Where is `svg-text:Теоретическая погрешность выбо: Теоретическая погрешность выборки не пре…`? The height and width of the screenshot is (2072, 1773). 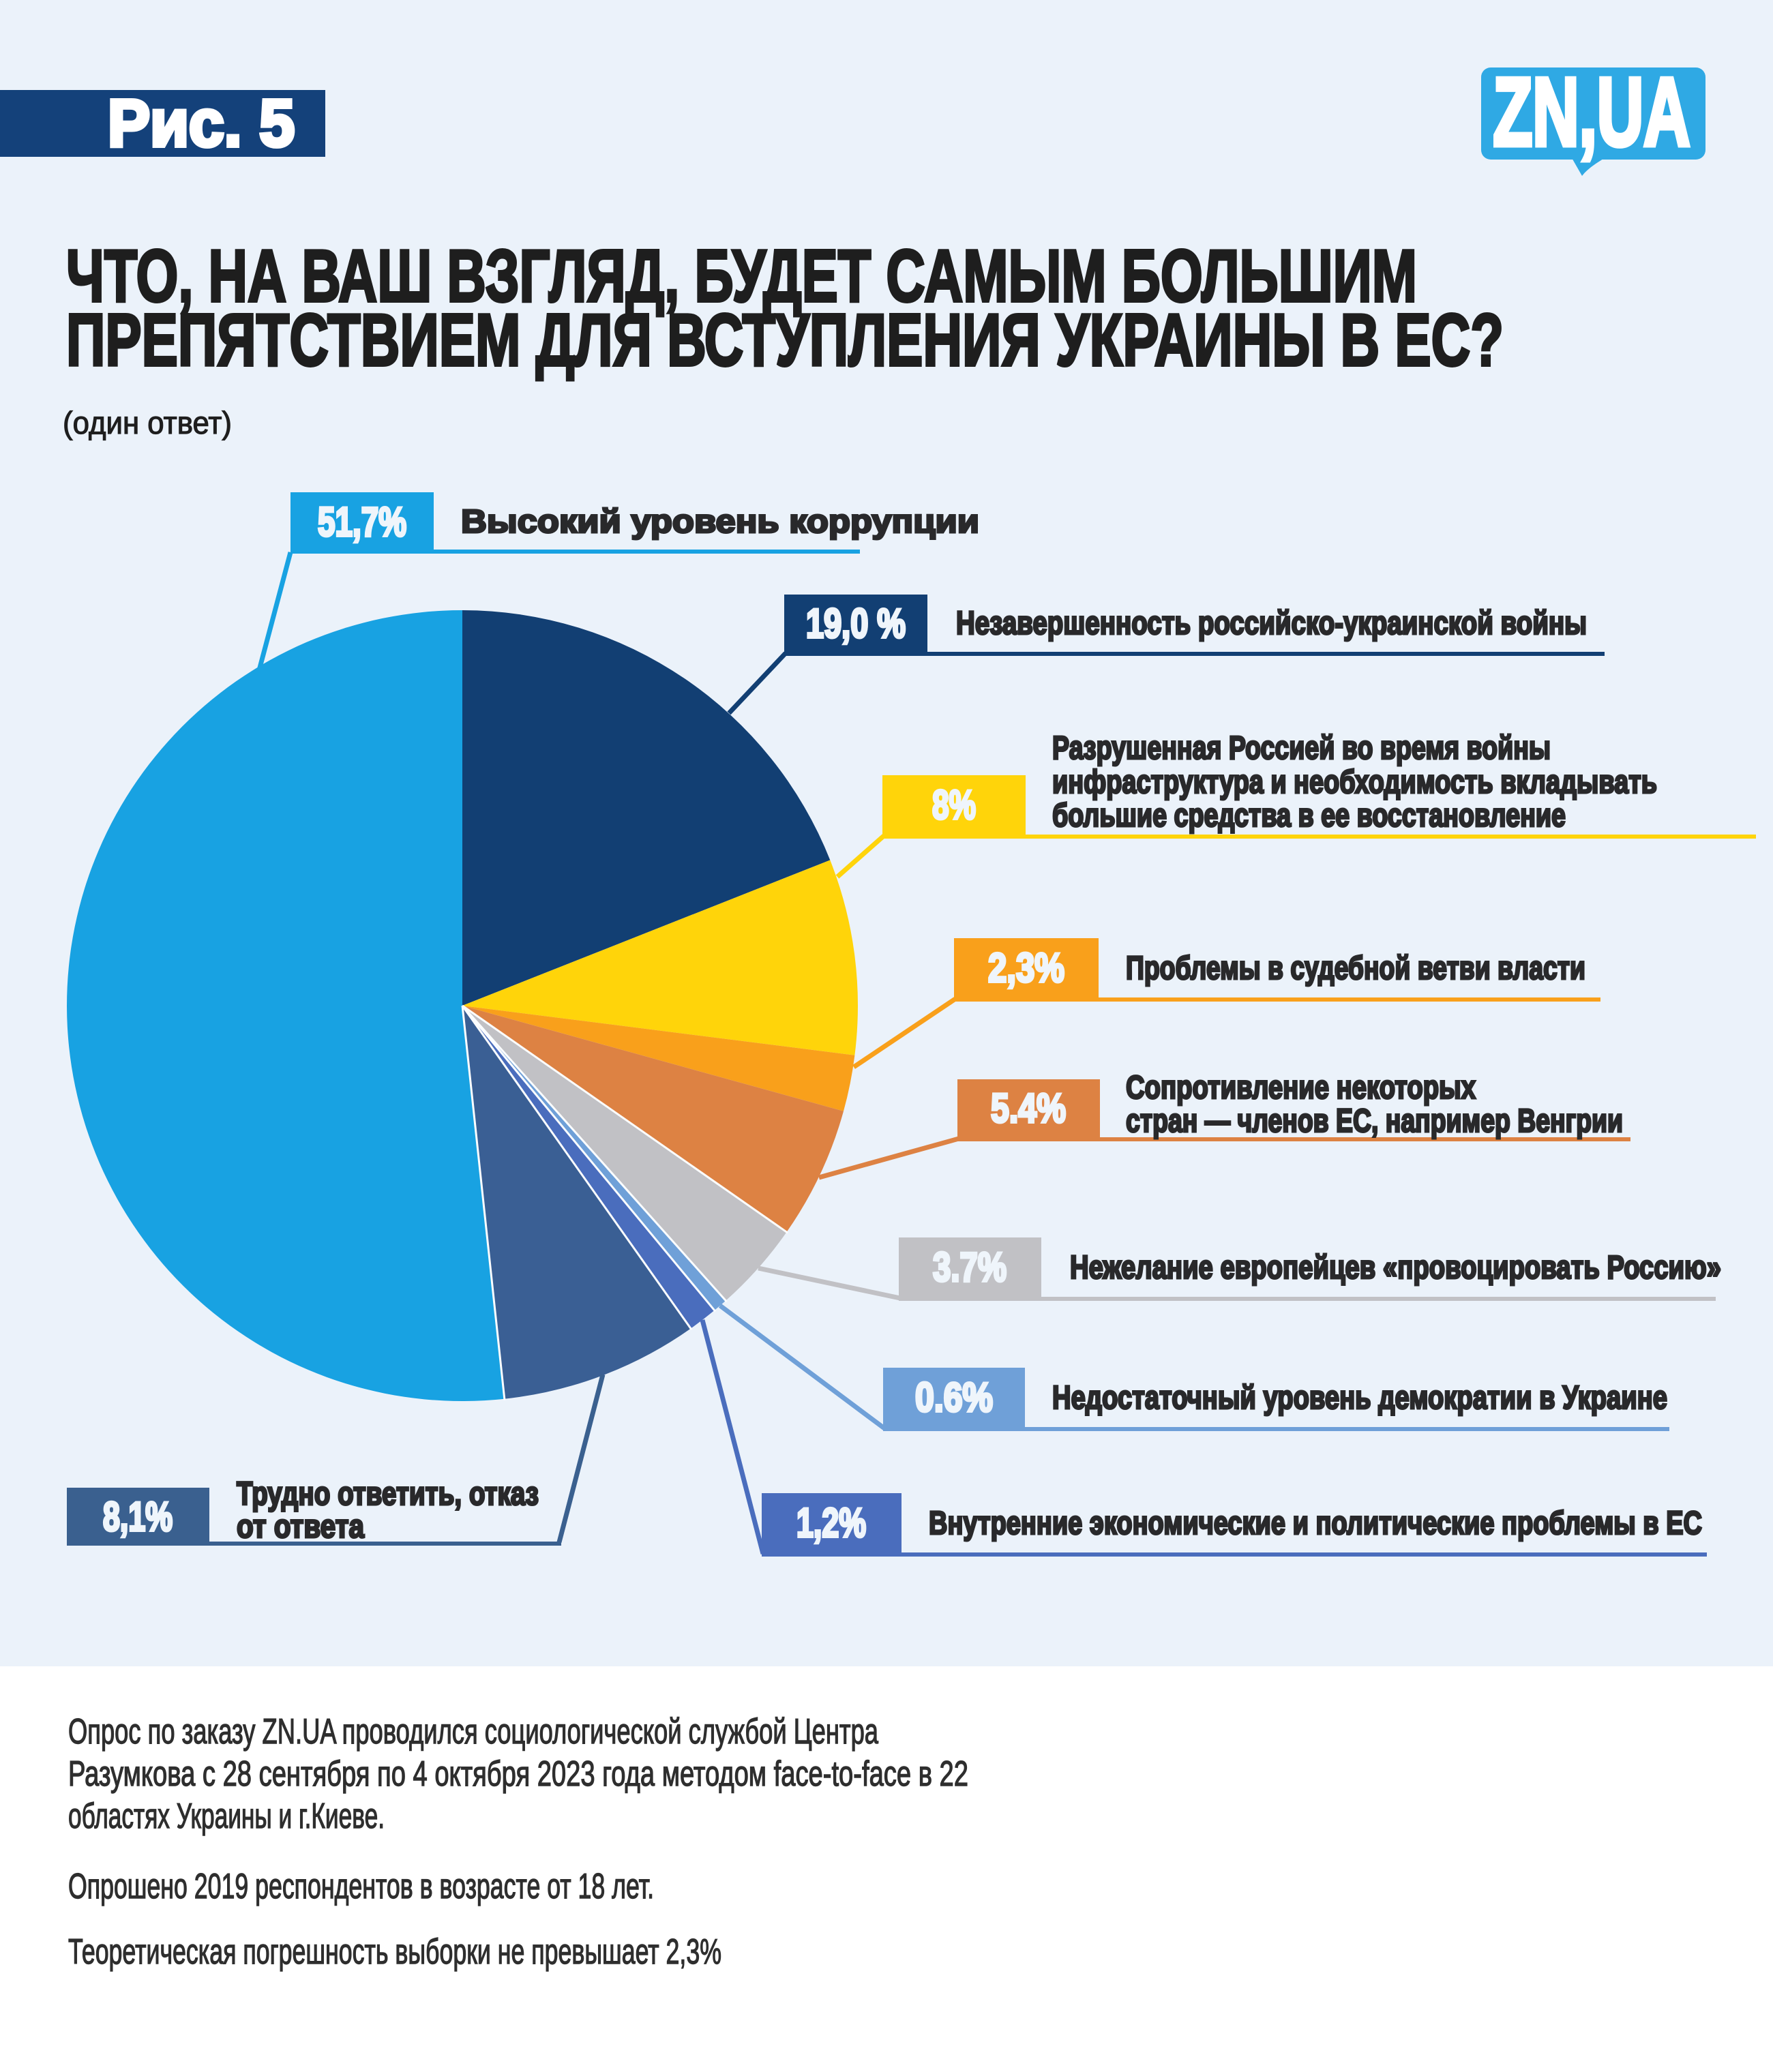 svg-text:Теоретическая погрешность выбо: Теоретическая погрешность выборки не пре… is located at coordinates (394, 1952).